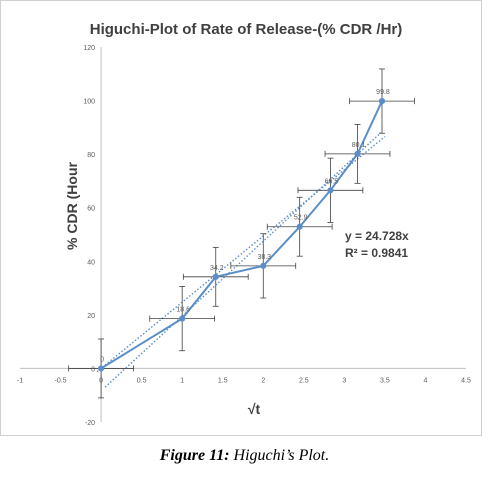  Describe the element at coordinates (89, 48) in the screenshot. I see `y-tick-label: 120` at that location.